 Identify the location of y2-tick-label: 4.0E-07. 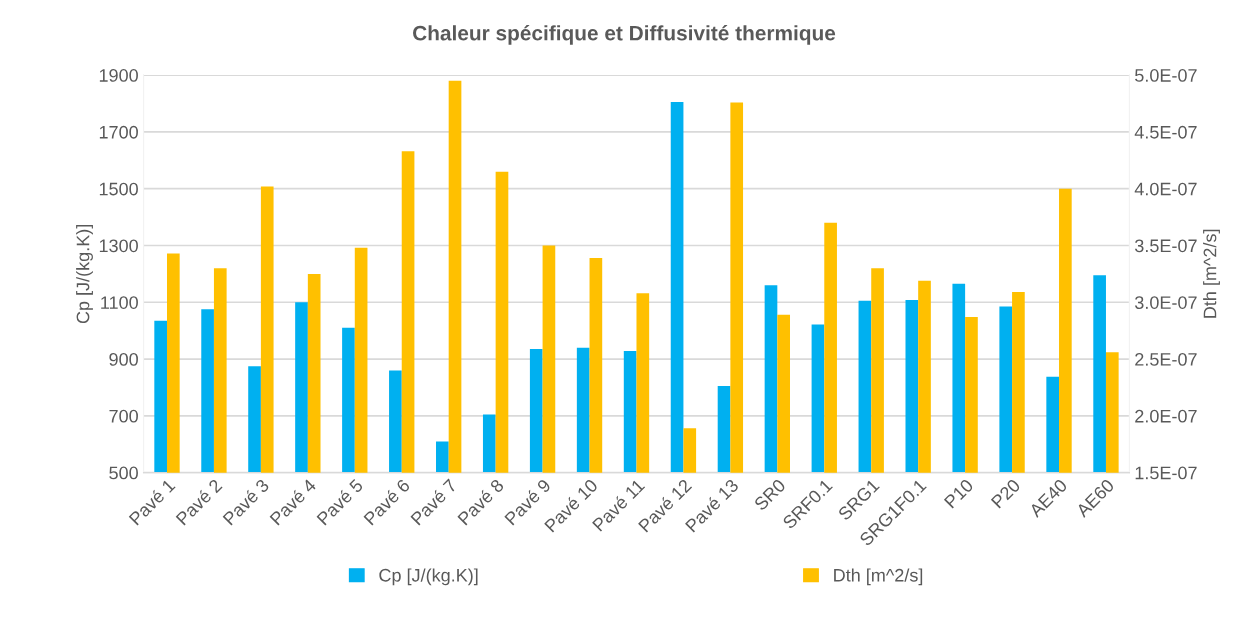
(1165, 189).